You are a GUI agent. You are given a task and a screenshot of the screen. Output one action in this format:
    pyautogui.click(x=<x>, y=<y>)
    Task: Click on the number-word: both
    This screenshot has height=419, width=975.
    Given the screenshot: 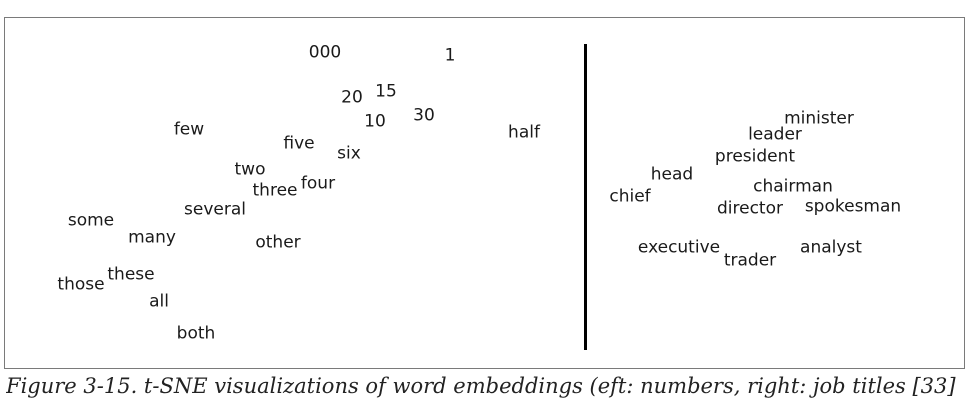 What is the action you would take?
    pyautogui.click(x=196, y=333)
    